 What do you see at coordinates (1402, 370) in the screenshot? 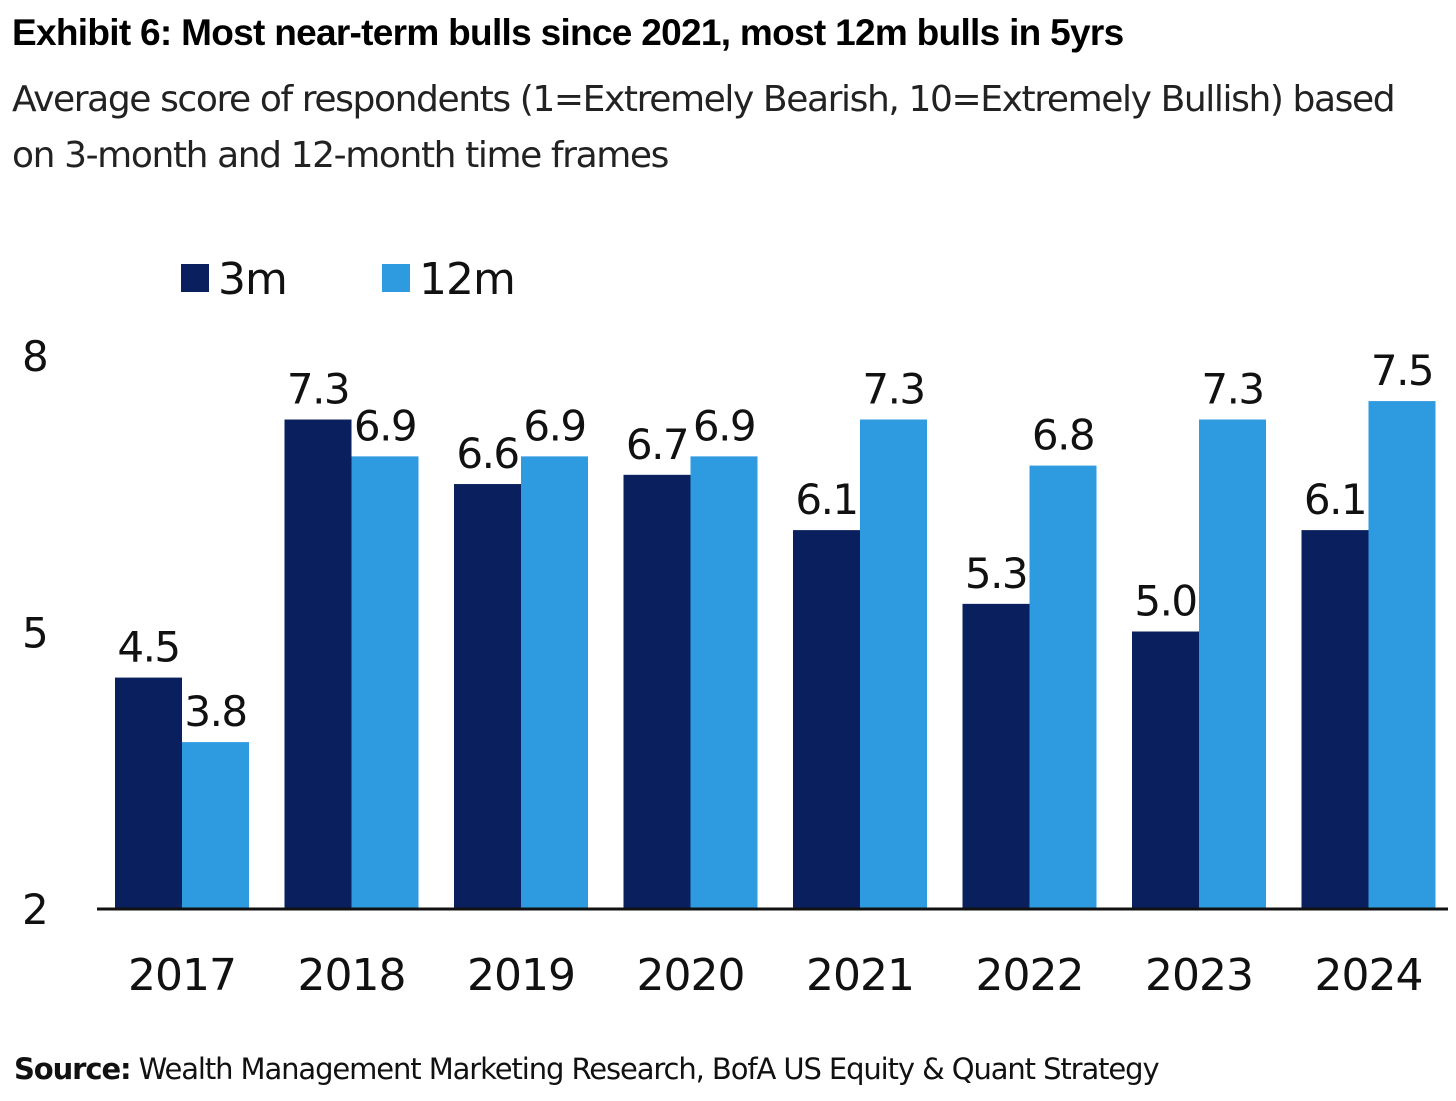
I see `value-label-12m-2024: 7.5` at bounding box center [1402, 370].